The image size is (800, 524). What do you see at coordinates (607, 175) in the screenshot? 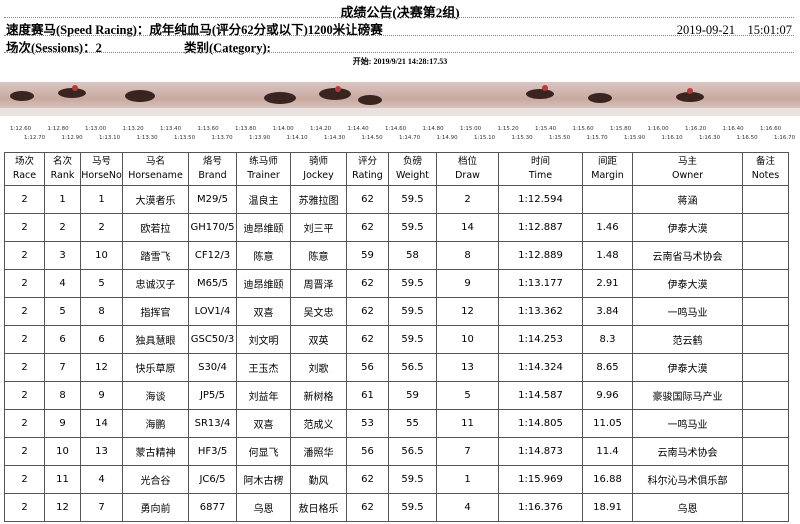
I see `header-en: Margin` at bounding box center [607, 175].